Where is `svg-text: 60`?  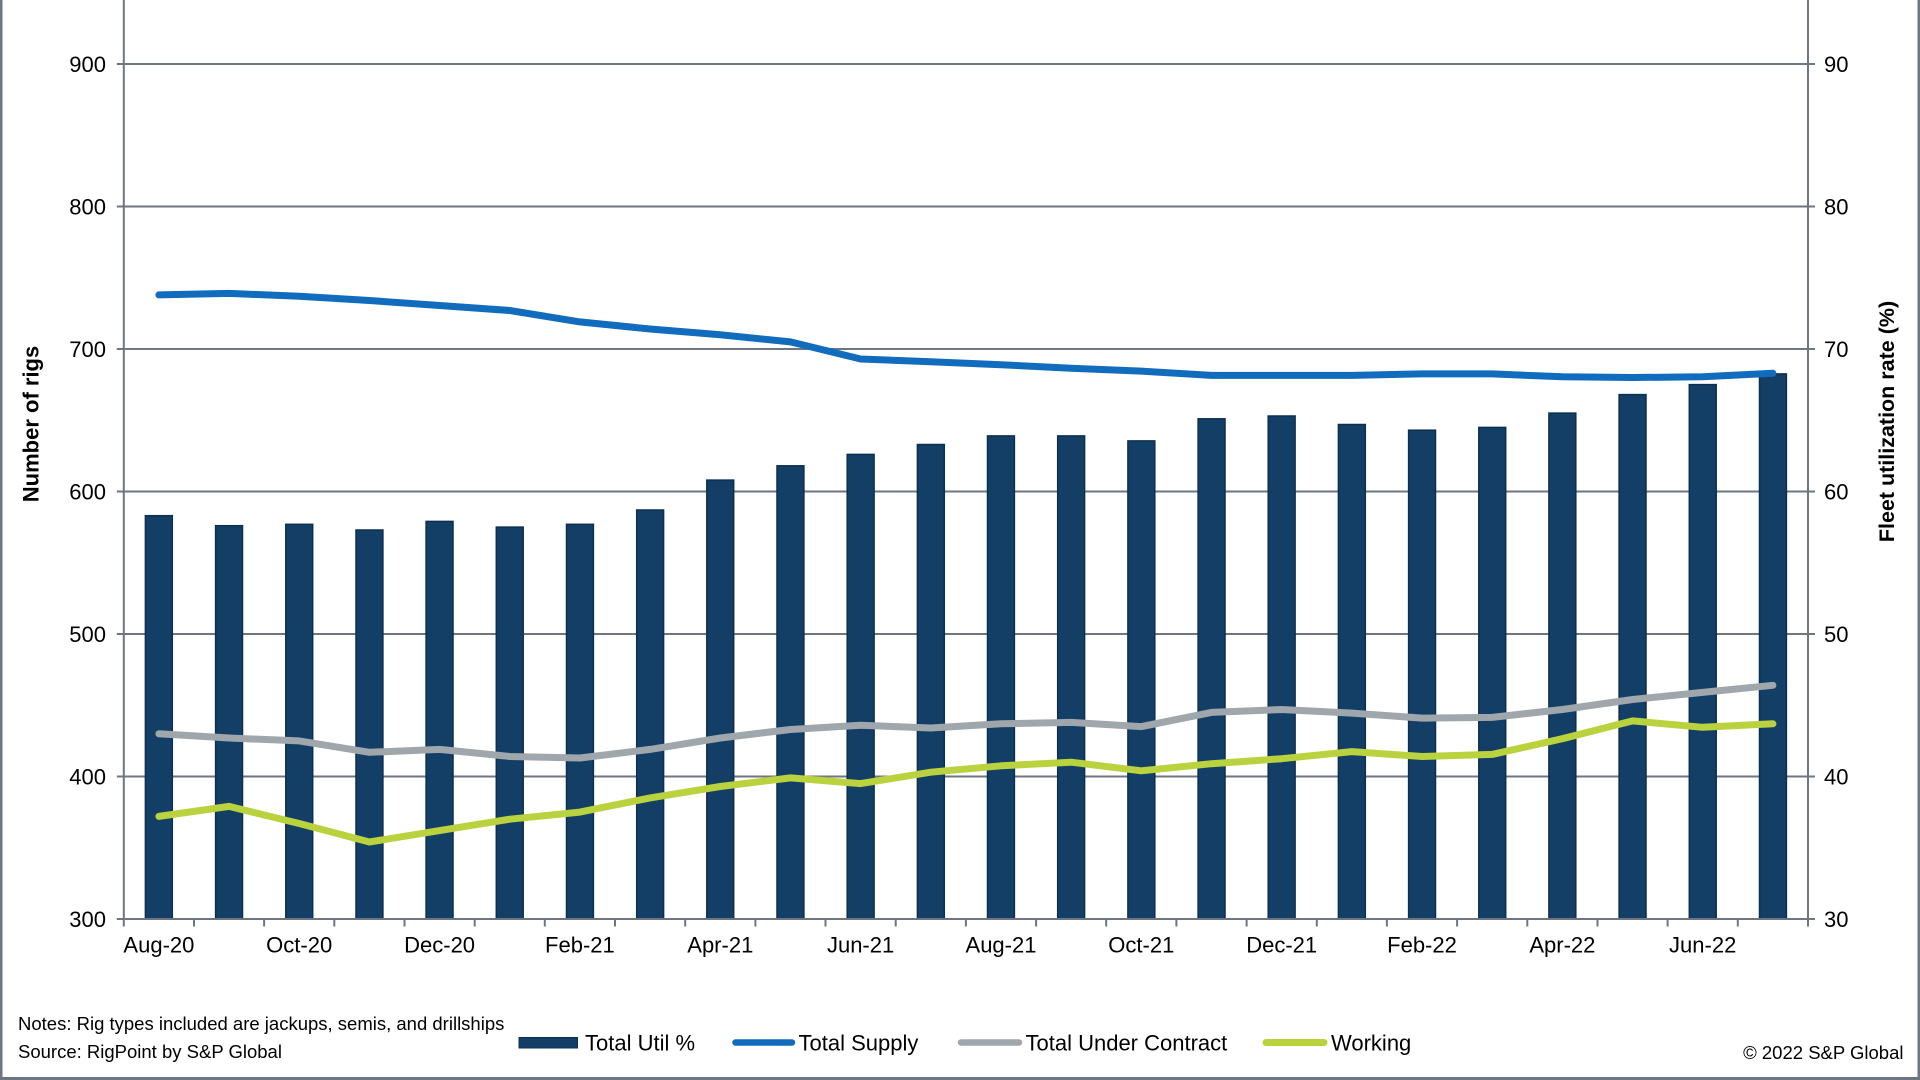
svg-text: 60 is located at coordinates (1836, 492).